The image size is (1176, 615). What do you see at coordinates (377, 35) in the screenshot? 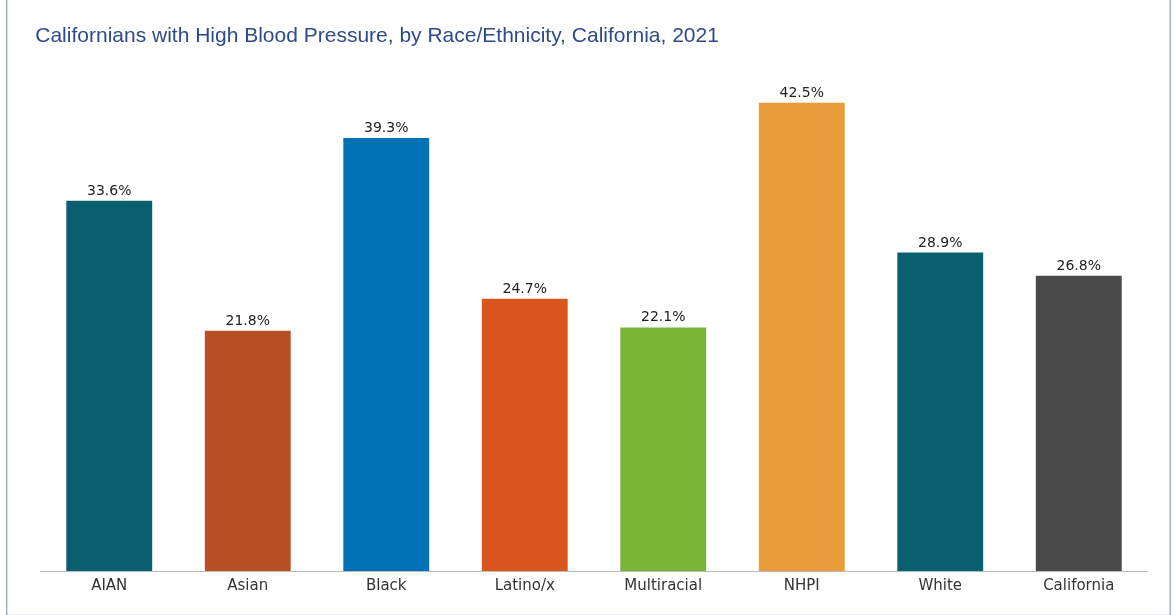
I see `chart-title: Californians with High Blood Pressure, by Race/Ethnicity, California, 2021` at bounding box center [377, 35].